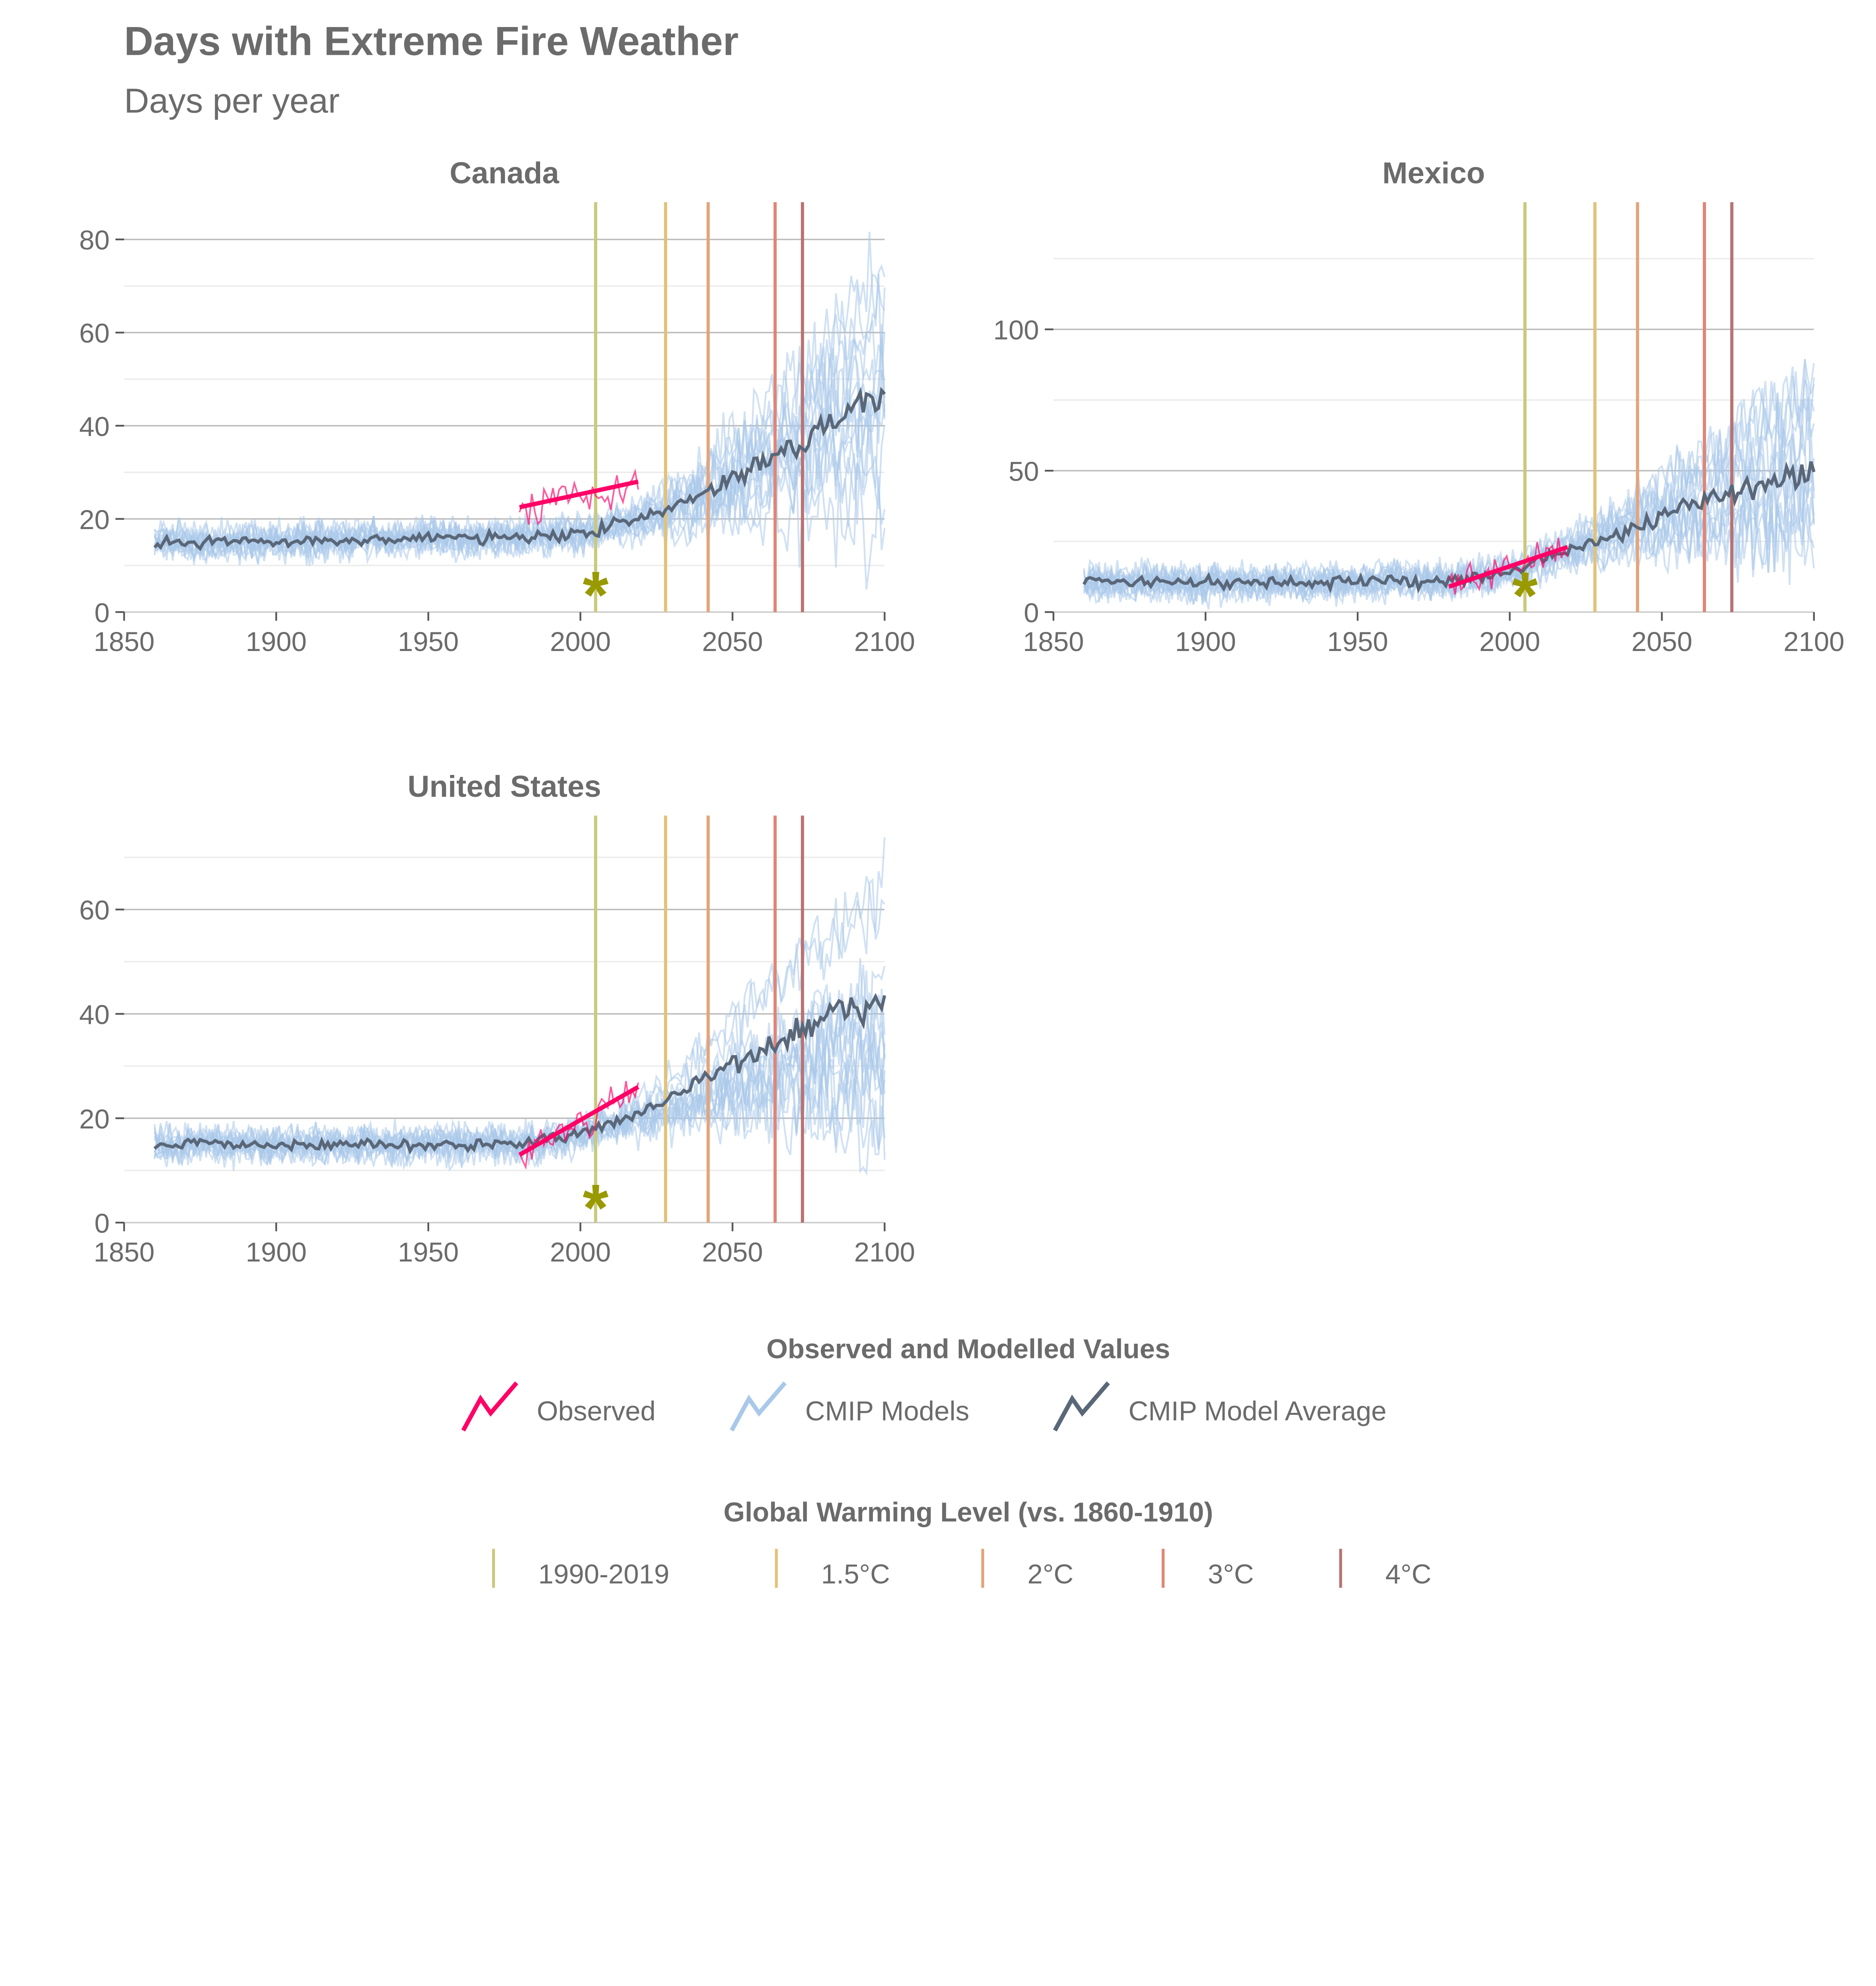 This screenshot has width=1876, height=1986. I want to click on chart-title: Days with Extreme Fire Weather, so click(431, 41).